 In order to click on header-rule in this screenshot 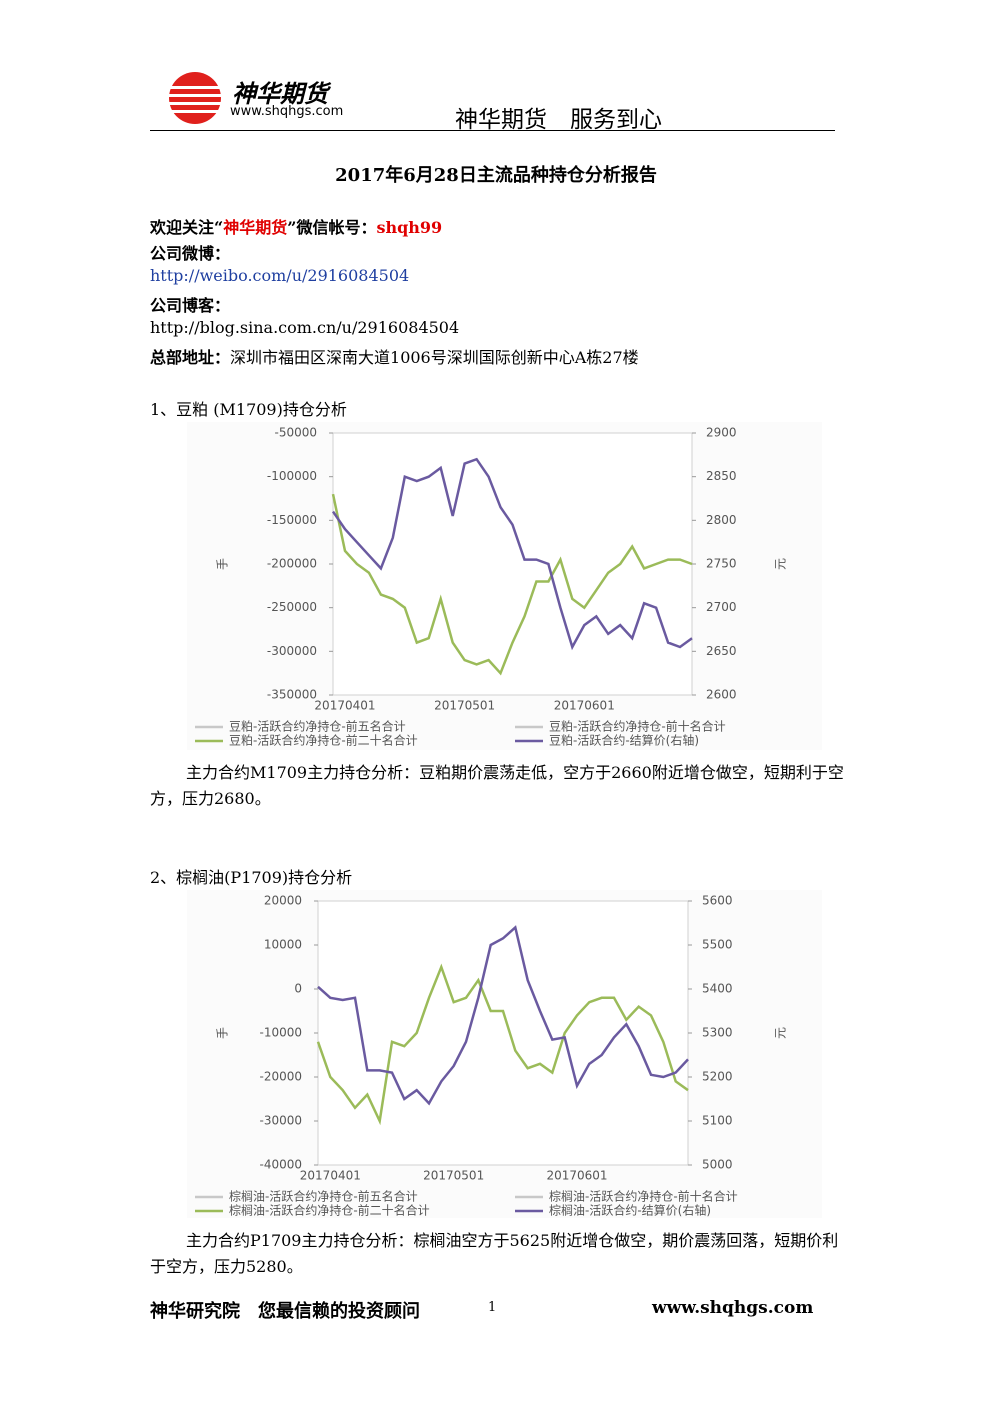, I will do `click(492, 130)`.